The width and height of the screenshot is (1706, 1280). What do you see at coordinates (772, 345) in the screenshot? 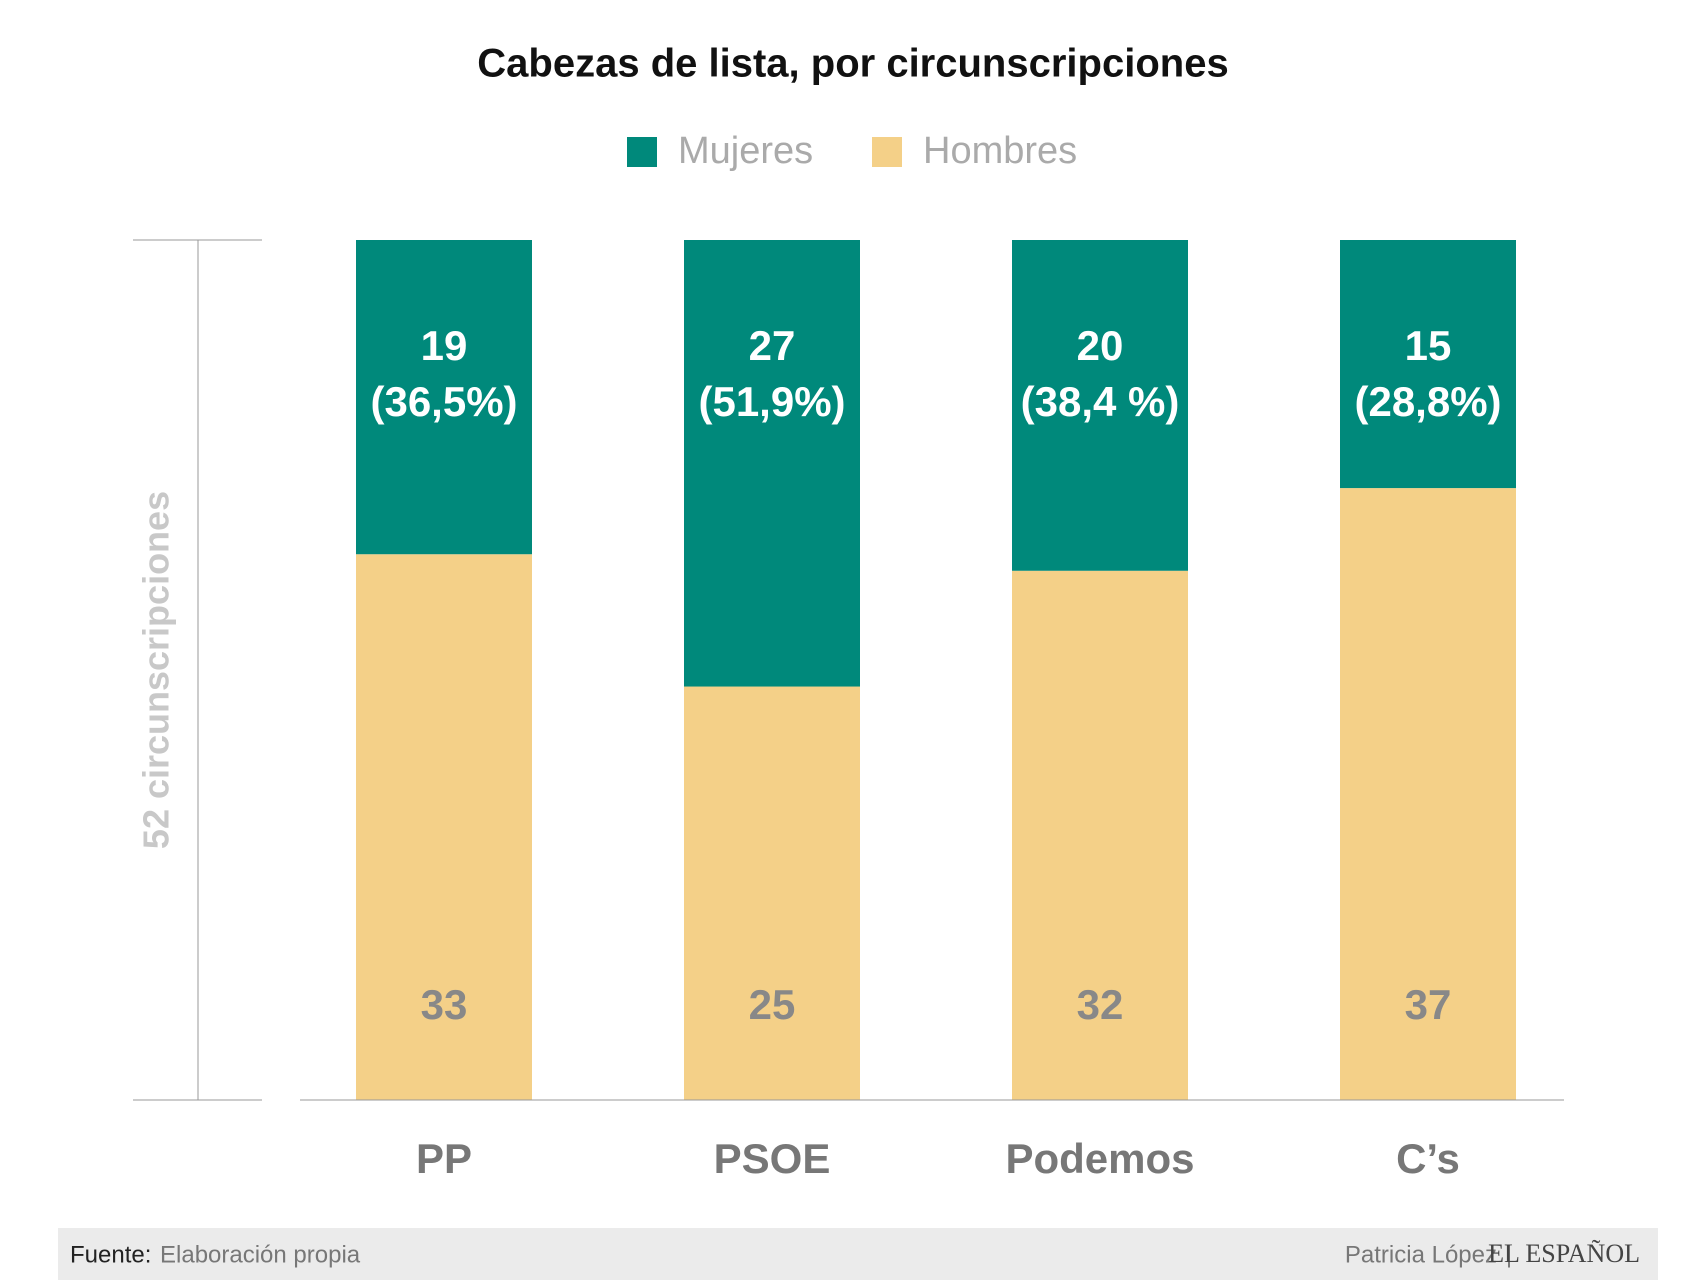
I see `value-label: 27` at bounding box center [772, 345].